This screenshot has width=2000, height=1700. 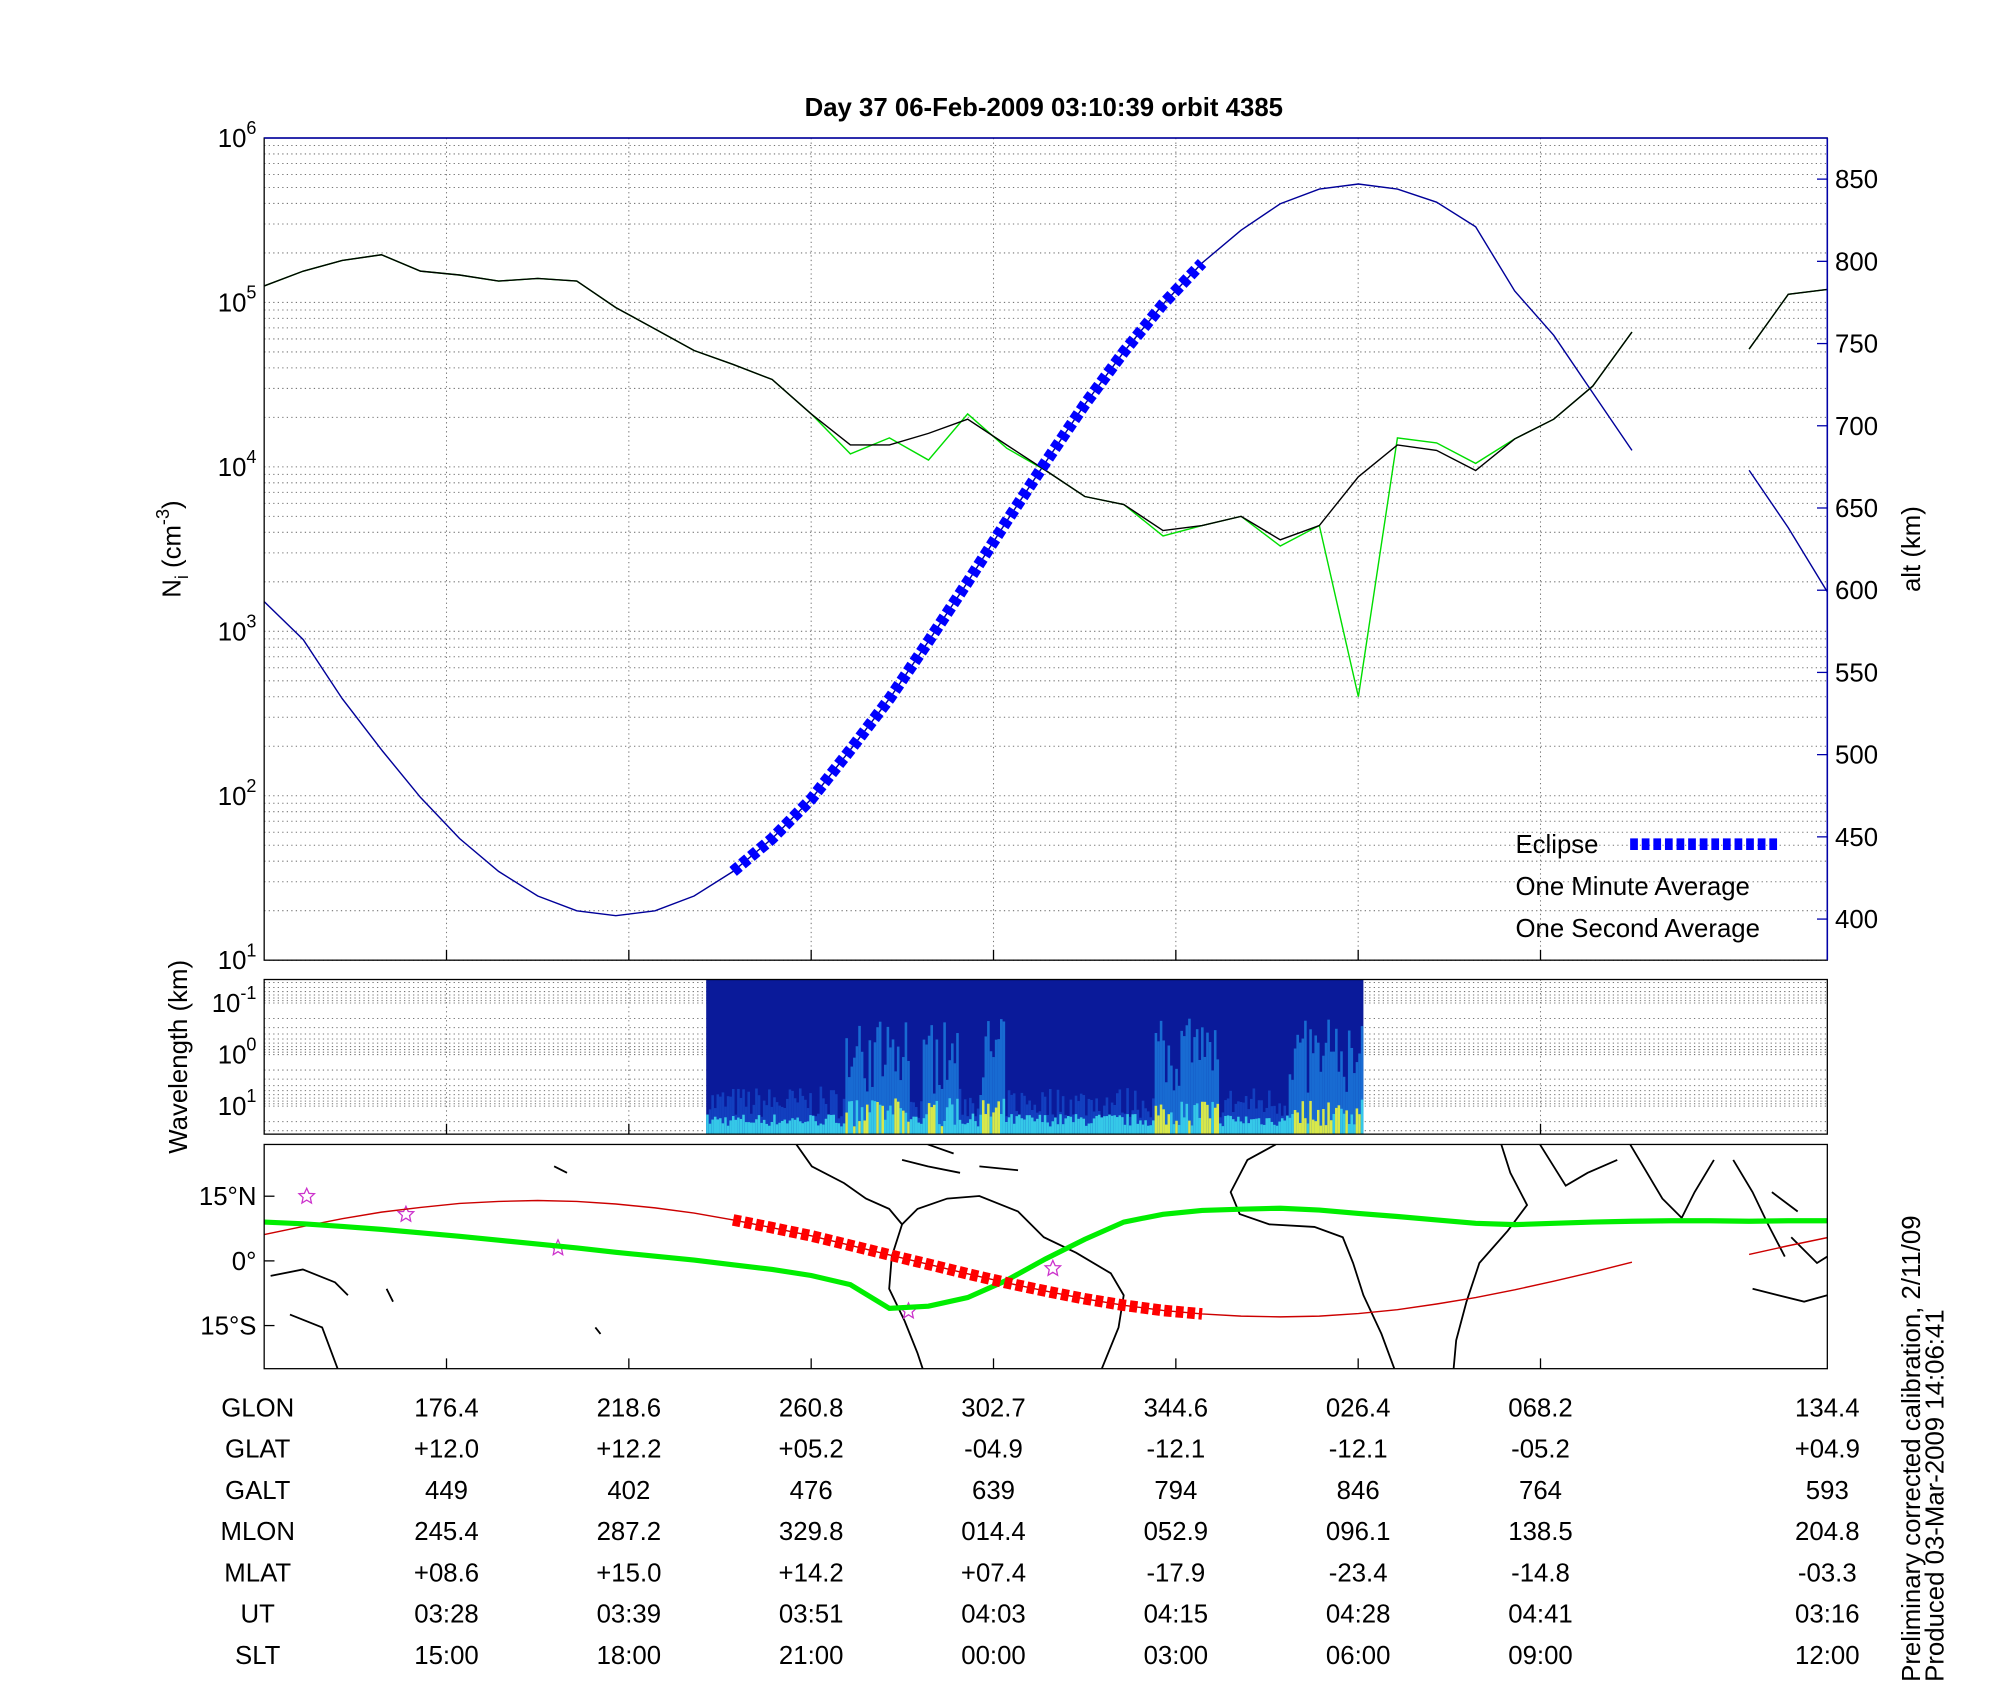 I want to click on table-cell: -03.3, so click(x=1827, y=1573).